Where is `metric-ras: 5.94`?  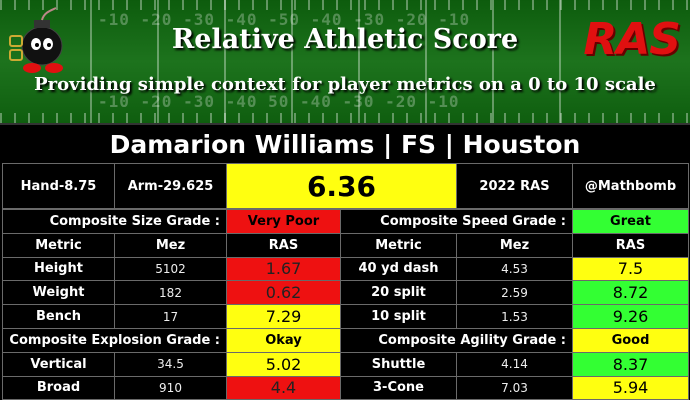 metric-ras: 5.94 is located at coordinates (630, 387).